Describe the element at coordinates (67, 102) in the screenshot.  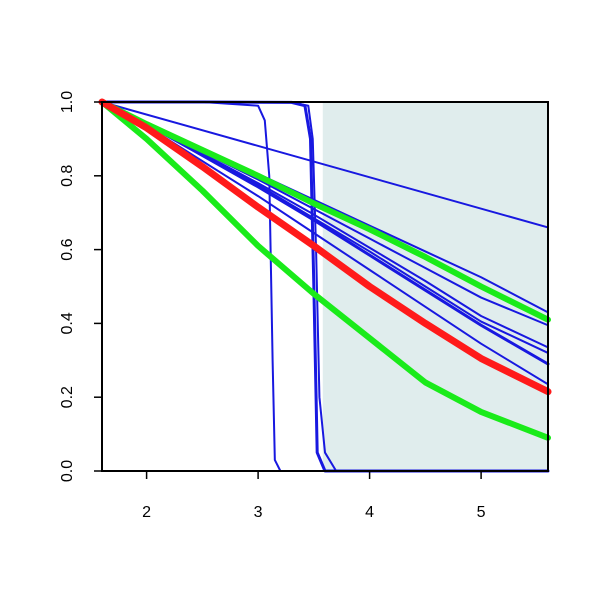
I see `y-tick-label: 1.0` at that location.